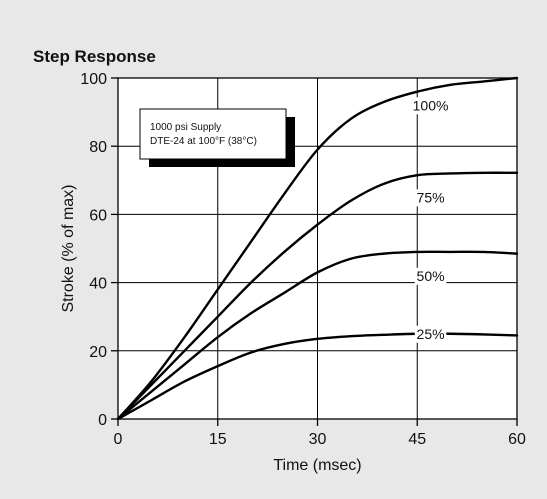 The height and width of the screenshot is (499, 547). Describe the element at coordinates (417, 439) in the screenshot. I see `x-tick-label: 45` at that location.